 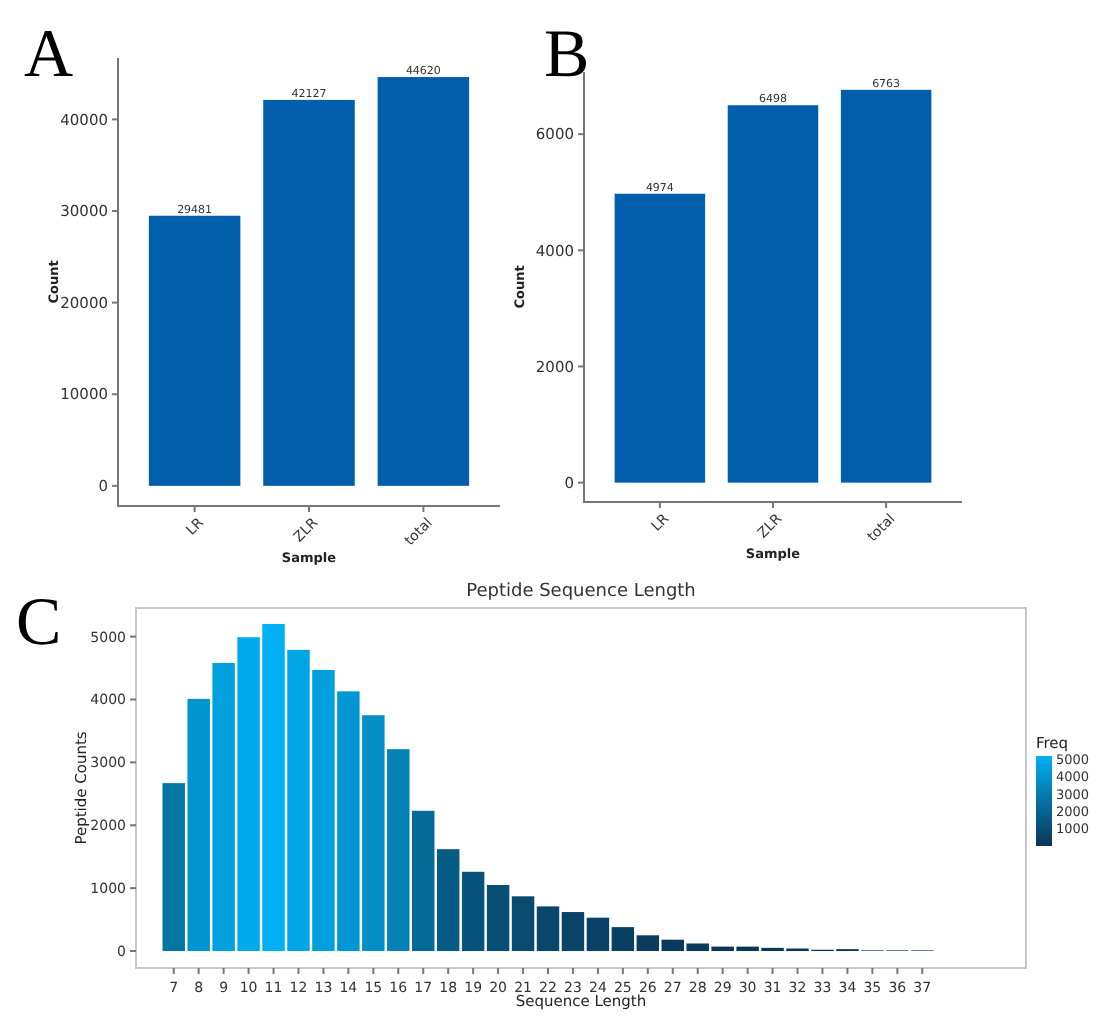 What do you see at coordinates (49, 55) in the screenshot?
I see `chart-title: A` at bounding box center [49, 55].